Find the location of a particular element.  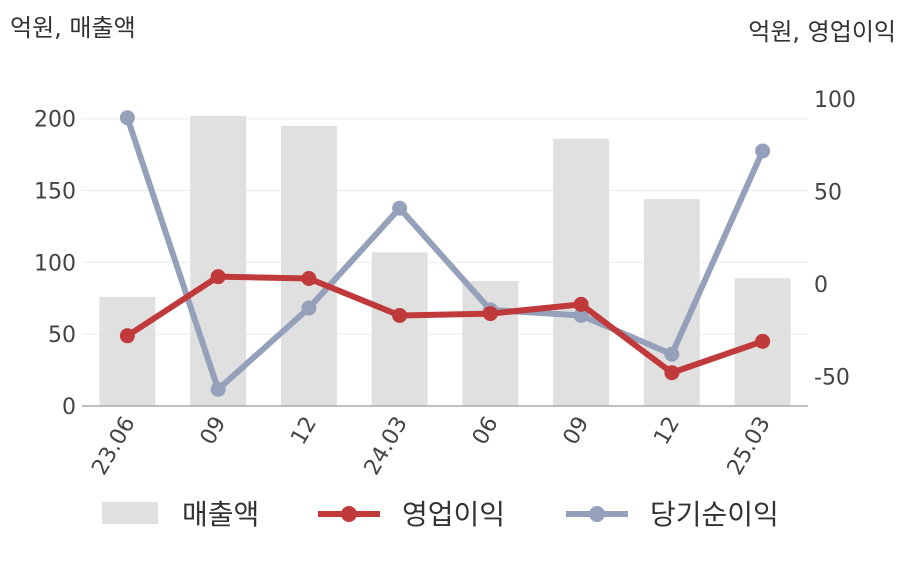

left-axis-ticks: 0 50 100 150 200 is located at coordinates (55, 264).